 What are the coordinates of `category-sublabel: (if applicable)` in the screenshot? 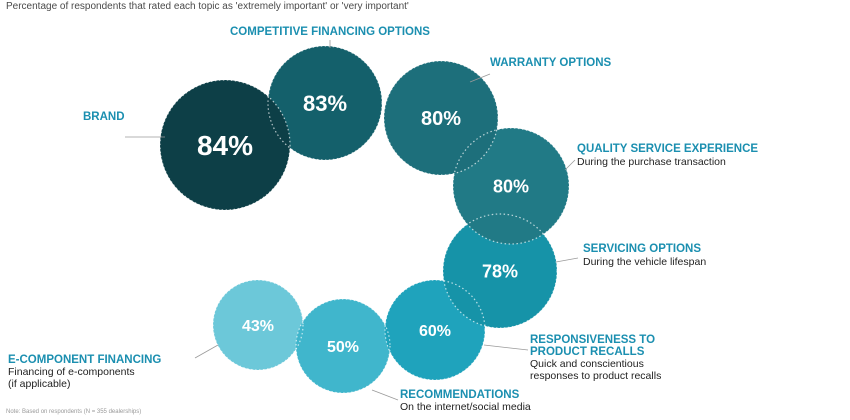 It's located at (39, 384).